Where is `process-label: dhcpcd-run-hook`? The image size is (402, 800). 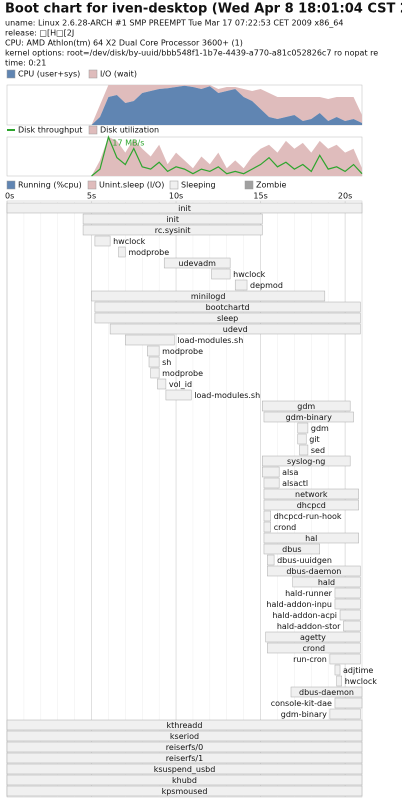 process-label: dhcpcd-run-hook is located at coordinates (308, 516).